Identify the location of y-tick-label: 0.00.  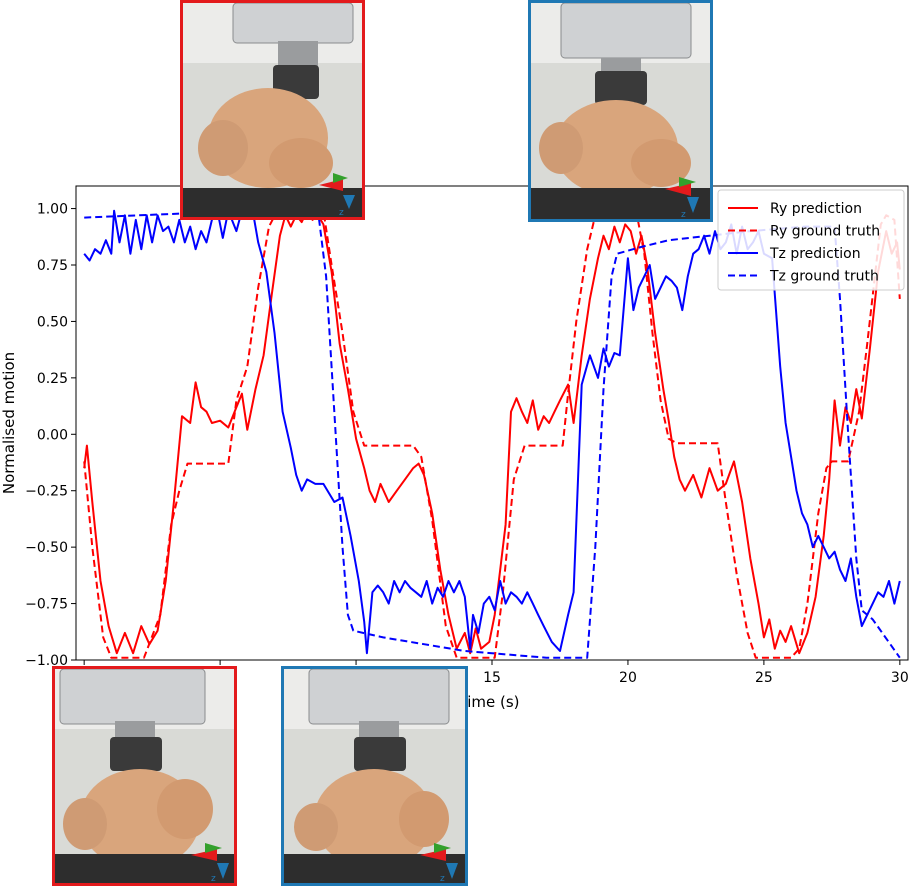
(52, 435).